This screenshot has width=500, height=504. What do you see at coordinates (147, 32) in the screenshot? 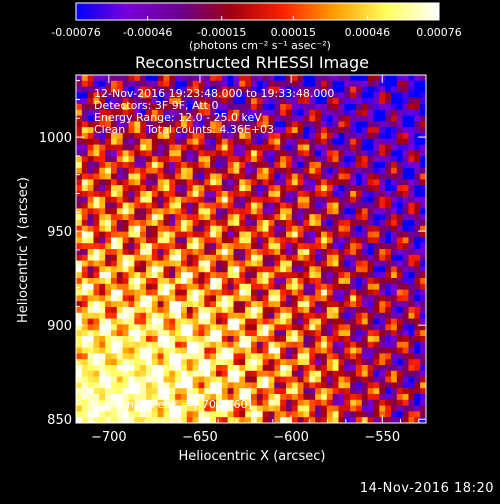
I see `colorbar-tick-label: -0.00046` at bounding box center [147, 32].